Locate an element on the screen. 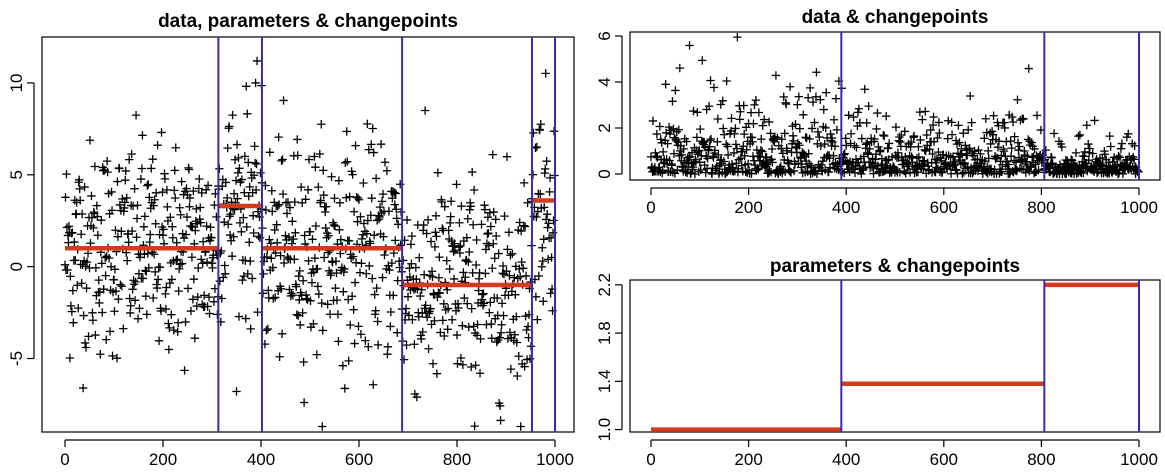 This screenshot has width=1165, height=474. y-tick-label: 1.4 is located at coordinates (604, 382).